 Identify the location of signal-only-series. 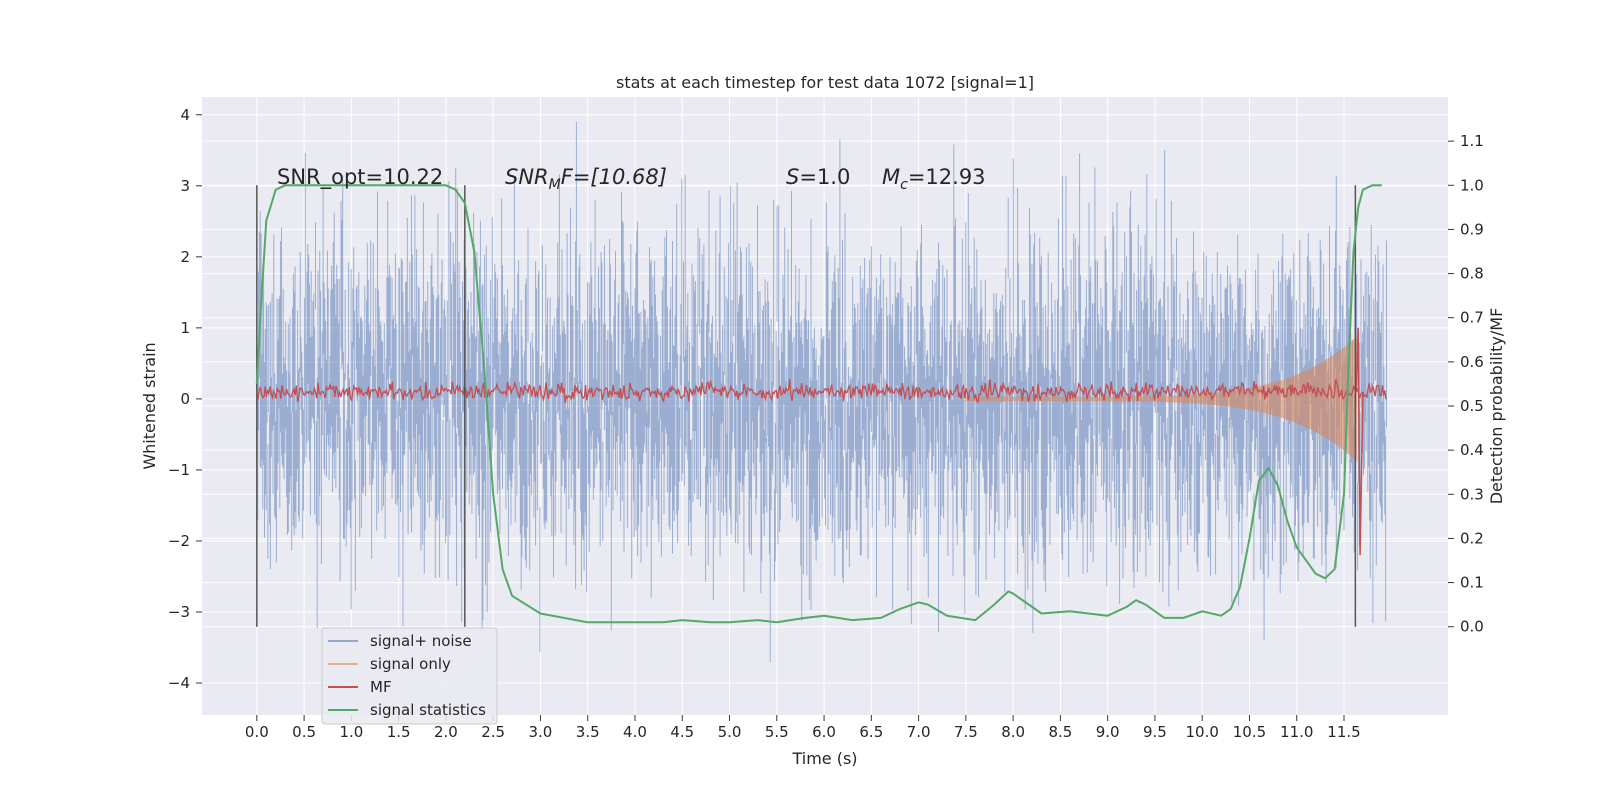
(1161, 398).